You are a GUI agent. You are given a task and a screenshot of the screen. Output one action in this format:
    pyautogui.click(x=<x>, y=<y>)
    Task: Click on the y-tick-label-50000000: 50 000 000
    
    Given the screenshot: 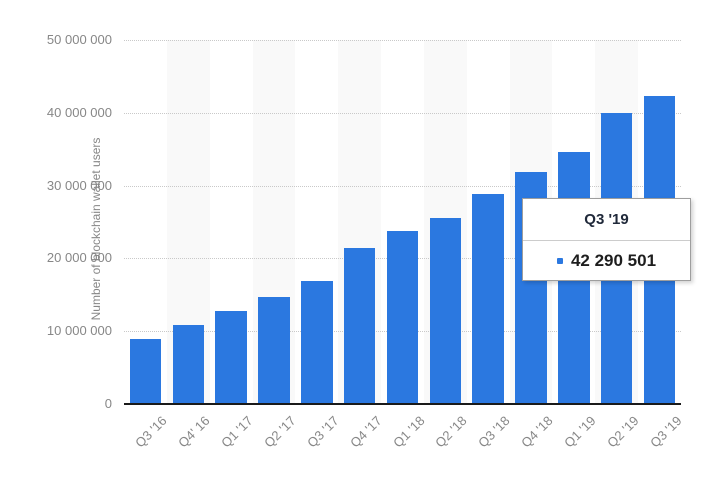 What is the action you would take?
    pyautogui.click(x=79, y=39)
    